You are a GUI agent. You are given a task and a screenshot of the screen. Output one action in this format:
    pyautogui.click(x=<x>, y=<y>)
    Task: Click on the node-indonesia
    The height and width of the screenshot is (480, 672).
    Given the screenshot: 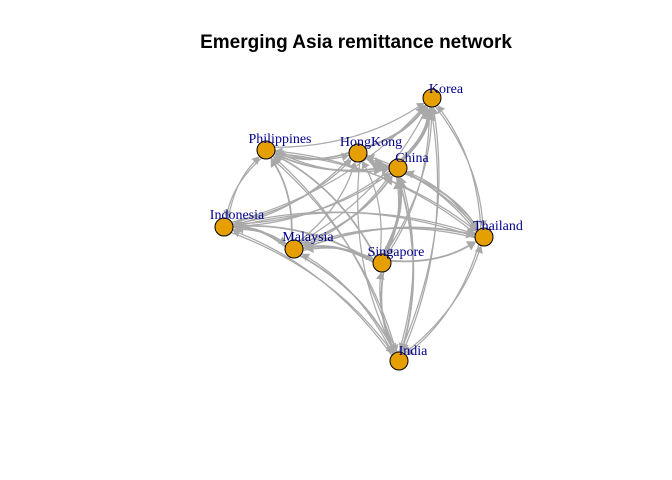 What is the action you would take?
    pyautogui.click(x=224, y=227)
    